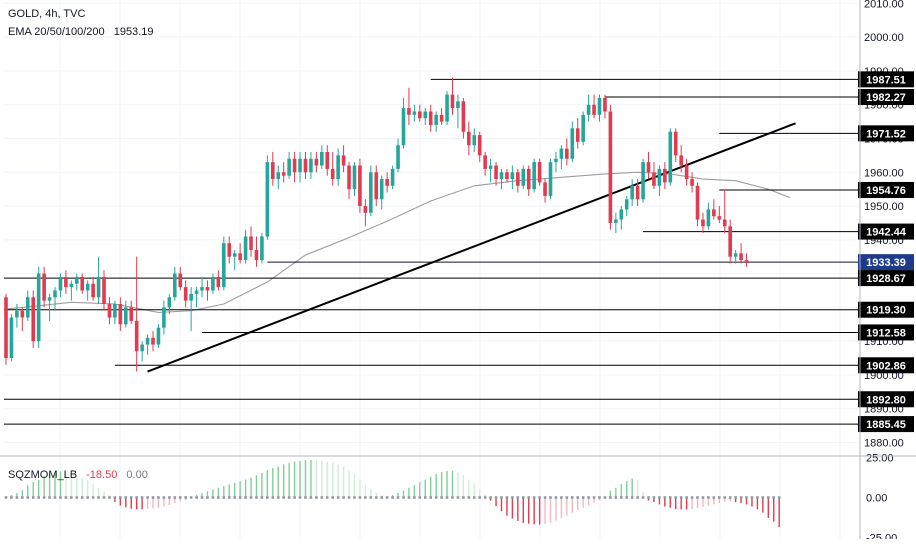 This screenshot has height=544, width=916. What do you see at coordinates (133, 32) in the screenshot?
I see `ema-value: 1953.19` at bounding box center [133, 32].